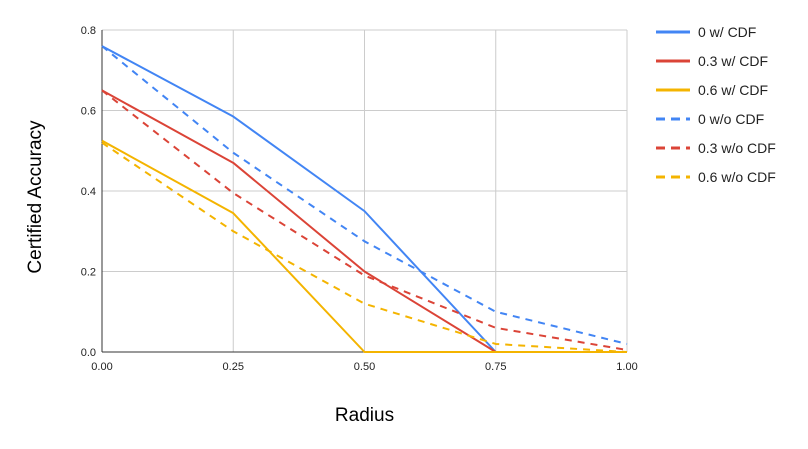  I want to click on y-tick-label: 0.0, so click(88, 353).